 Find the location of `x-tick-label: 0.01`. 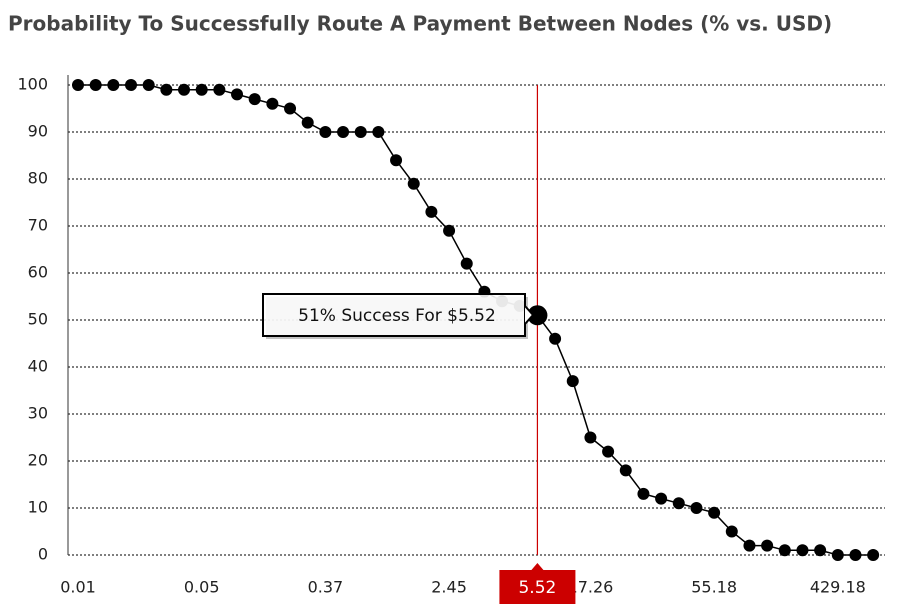

x-tick-label: 0.01 is located at coordinates (78, 587).